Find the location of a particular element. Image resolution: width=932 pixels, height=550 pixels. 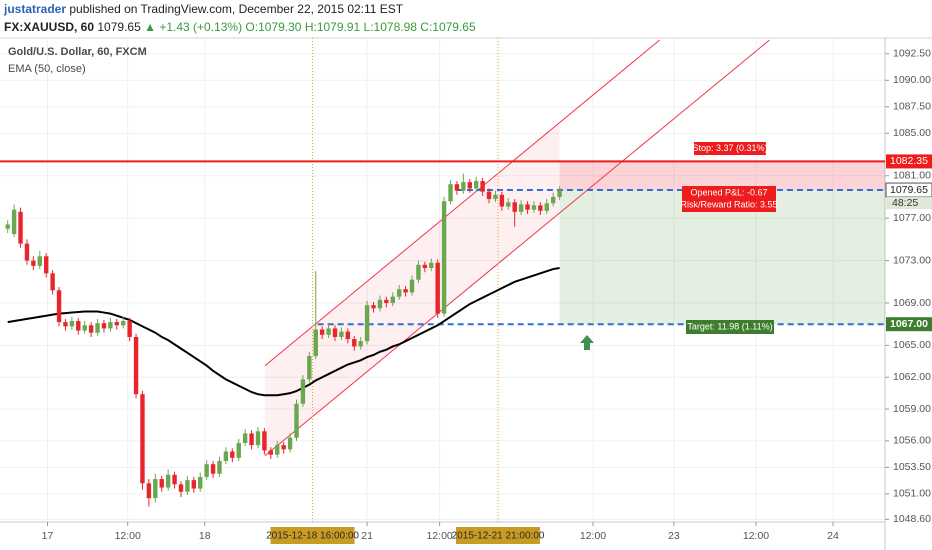

marker-label: 2015-12-21 21:00:00 is located at coordinates (498, 536).